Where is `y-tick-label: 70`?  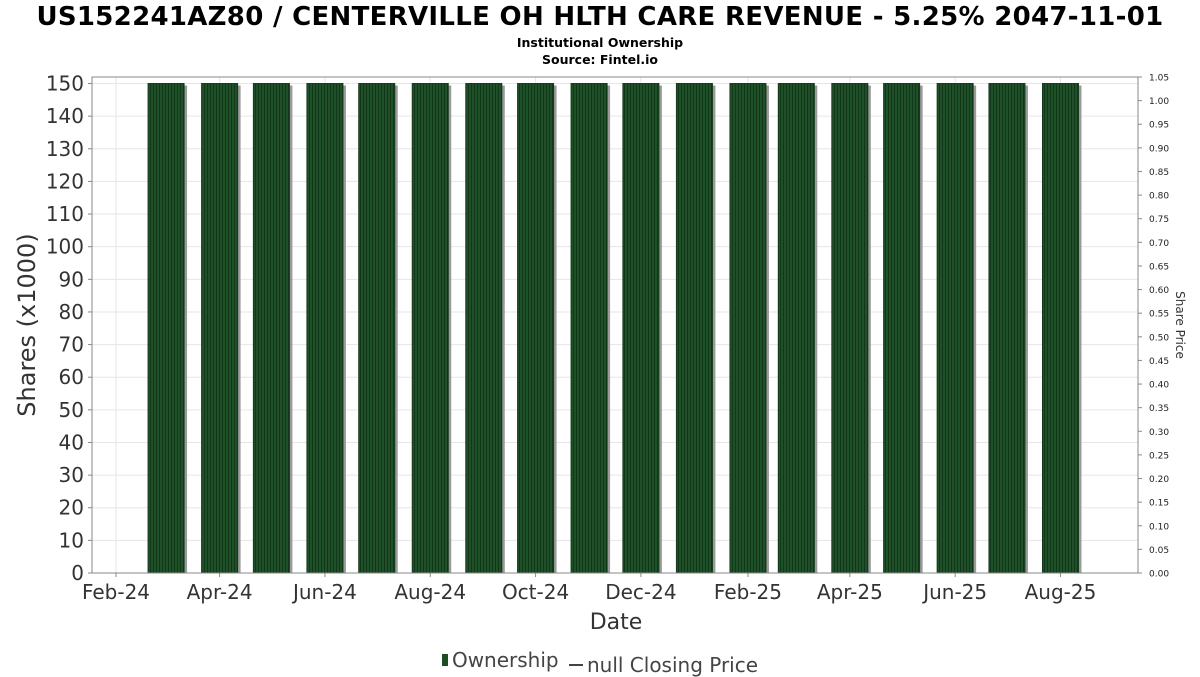 y-tick-label: 70 is located at coordinates (71, 345).